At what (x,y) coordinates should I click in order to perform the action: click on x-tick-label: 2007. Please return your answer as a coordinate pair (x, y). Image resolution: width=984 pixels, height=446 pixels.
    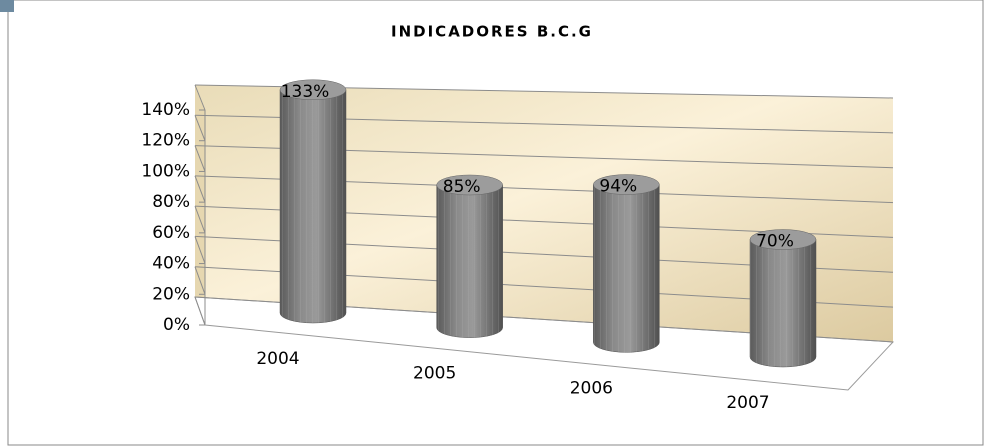
    Looking at the image, I should click on (747, 403).